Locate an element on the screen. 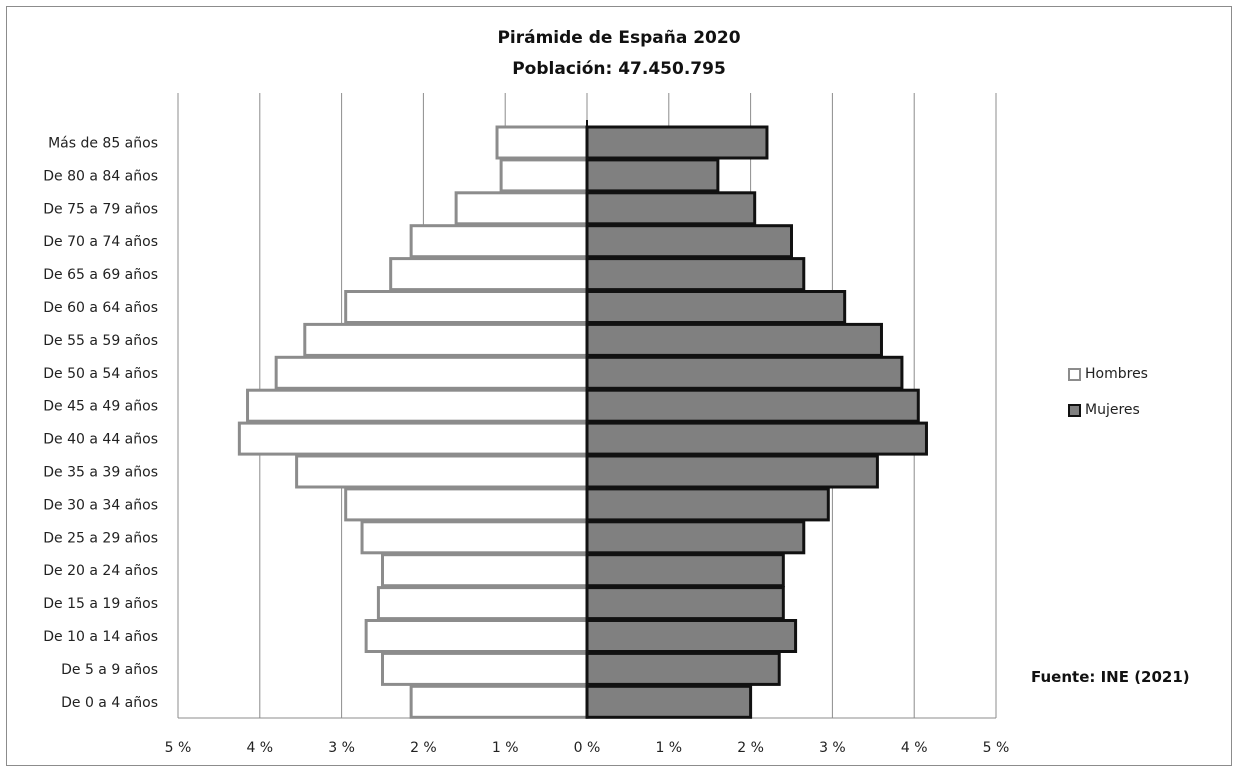 This screenshot has width=1238, height=774. legend-item-hombres: Hombres is located at coordinates (1108, 374).